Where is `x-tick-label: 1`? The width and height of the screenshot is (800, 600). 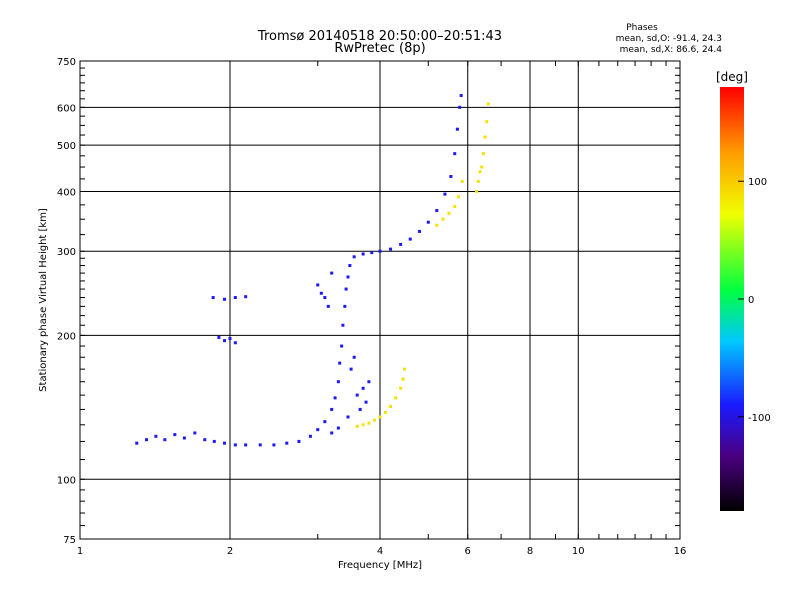 x-tick-label: 1 is located at coordinates (80, 551).